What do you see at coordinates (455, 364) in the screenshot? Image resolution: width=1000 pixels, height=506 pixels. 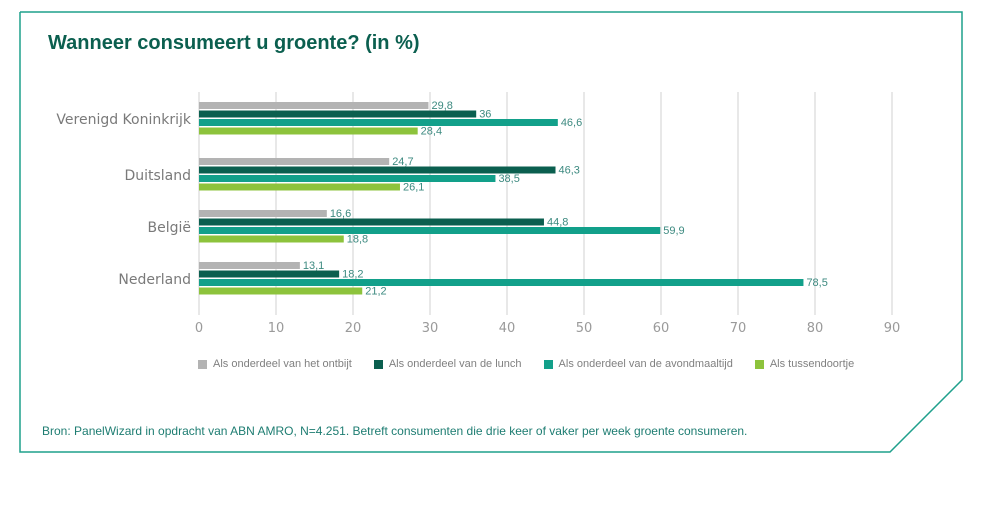 I see `legend-label: Als onderdeel van de lunch` at bounding box center [455, 364].